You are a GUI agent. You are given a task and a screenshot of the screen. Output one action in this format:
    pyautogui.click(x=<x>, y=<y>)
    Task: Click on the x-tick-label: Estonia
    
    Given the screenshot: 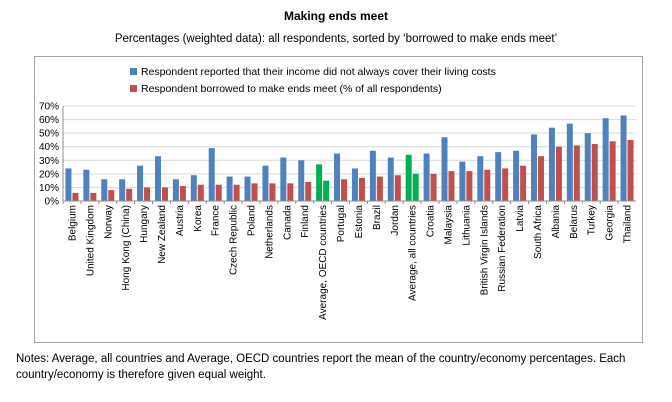 What is the action you would take?
    pyautogui.click(x=359, y=222)
    